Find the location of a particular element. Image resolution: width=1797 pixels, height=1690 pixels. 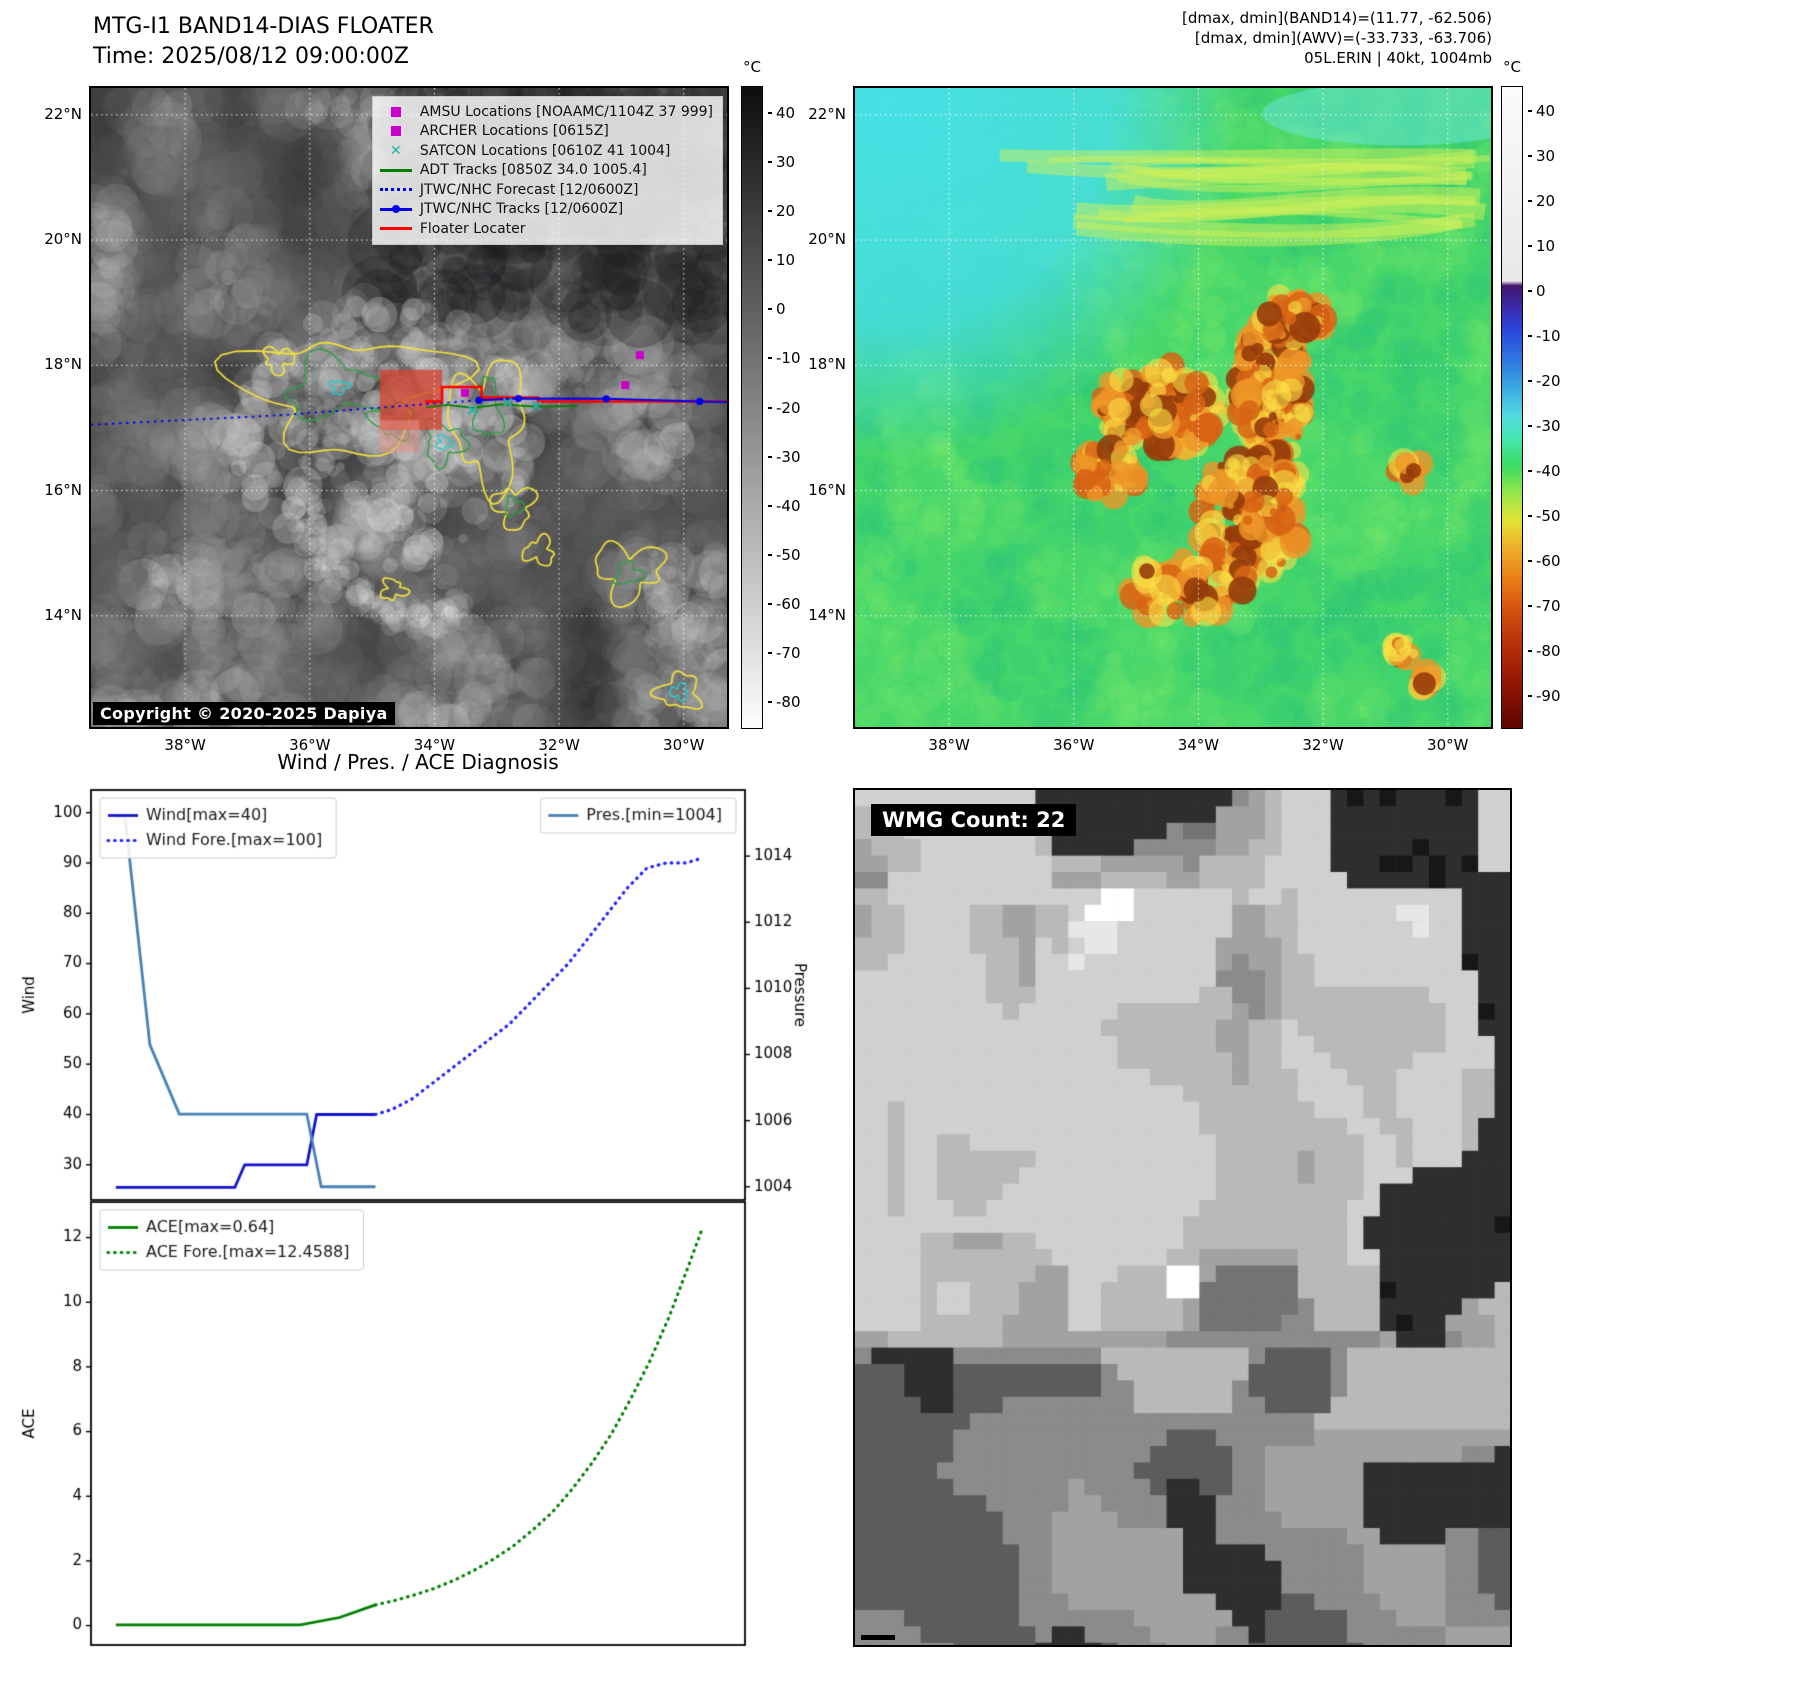

legend-item: AMSU Locations [NOAAMC/1104Z 37 999] is located at coordinates (546, 112).